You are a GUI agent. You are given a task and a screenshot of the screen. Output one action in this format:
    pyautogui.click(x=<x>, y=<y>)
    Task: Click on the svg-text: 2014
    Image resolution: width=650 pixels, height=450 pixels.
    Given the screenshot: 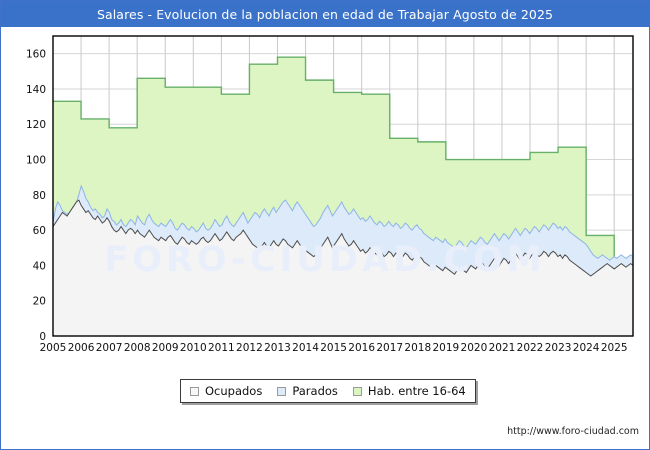 What is the action you would take?
    pyautogui.click(x=305, y=348)
    